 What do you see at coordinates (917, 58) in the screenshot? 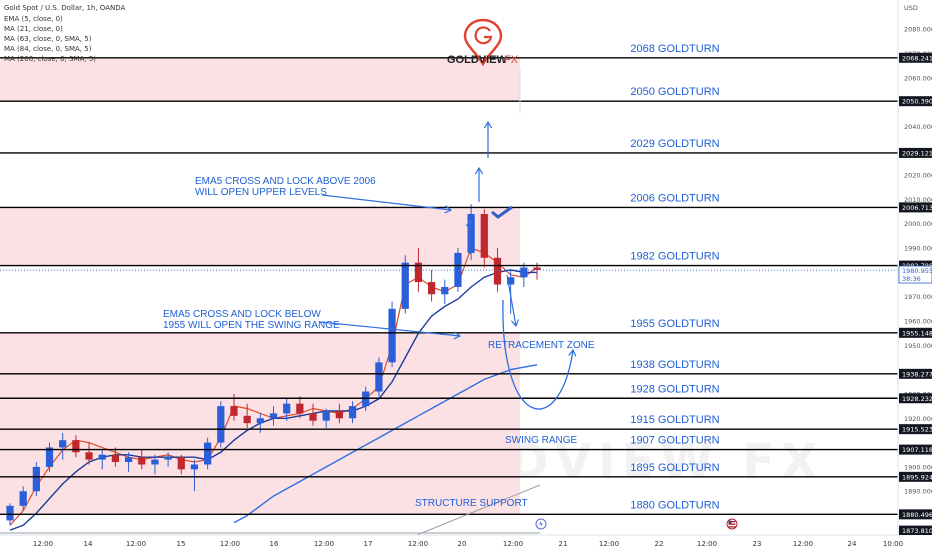
I see `price-tag-0: 2068.241` at bounding box center [917, 58].